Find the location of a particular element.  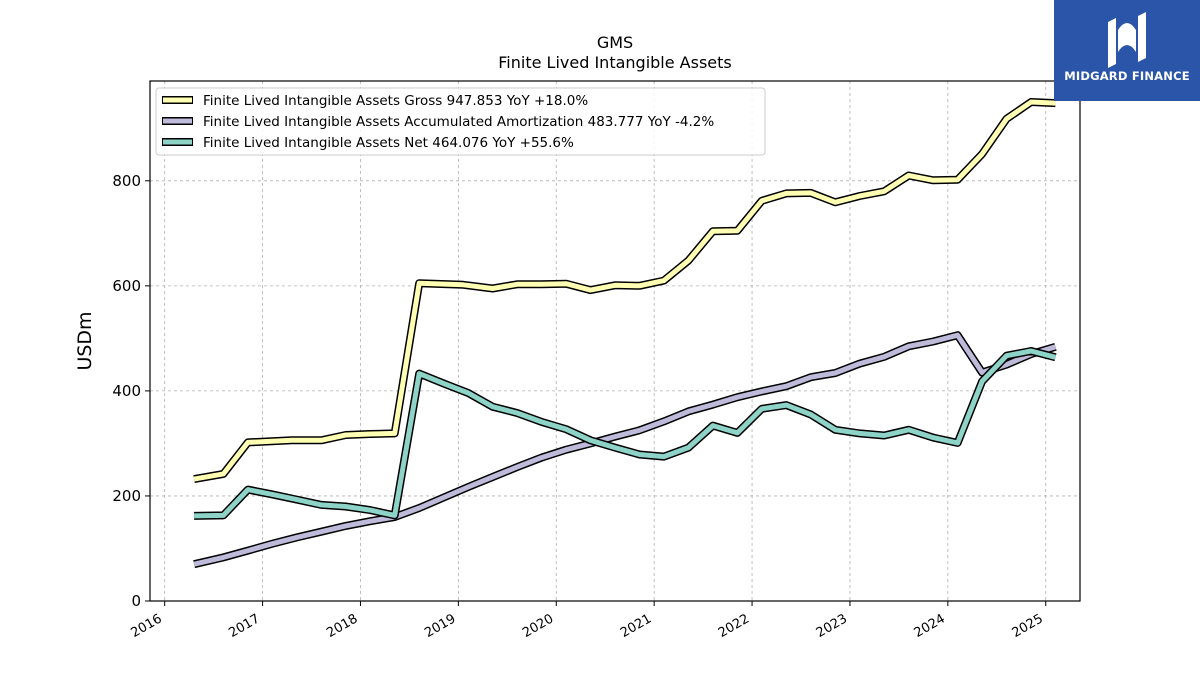

x-tick-label: 2021 is located at coordinates (636, 626).